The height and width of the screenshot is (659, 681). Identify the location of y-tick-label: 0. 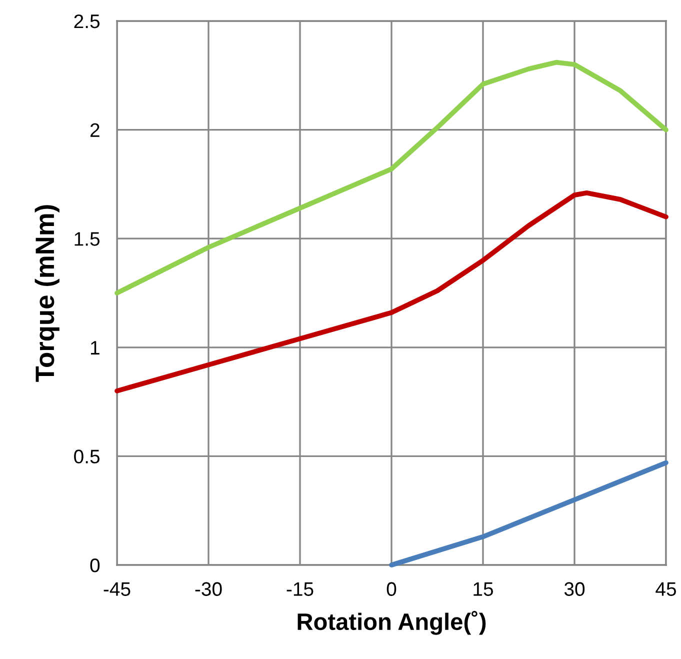
(95, 565).